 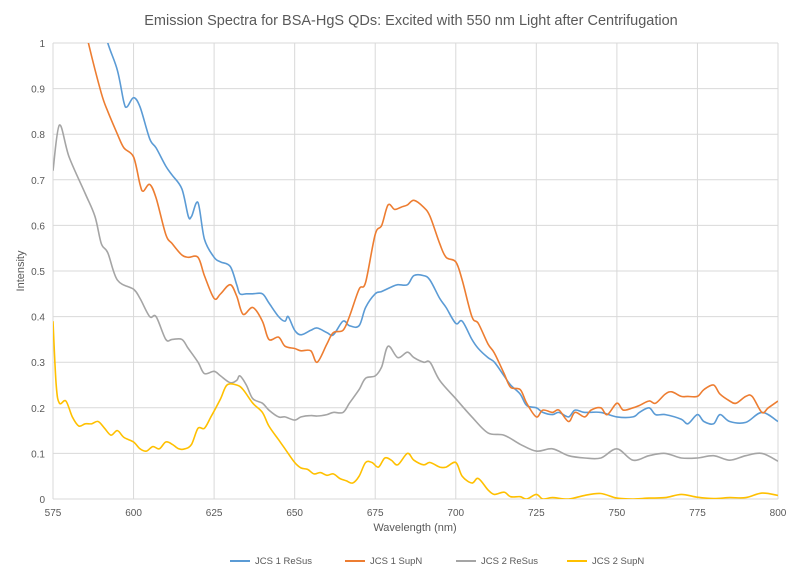 What do you see at coordinates (21, 270) in the screenshot?
I see `y-axis-label: Intensity` at bounding box center [21, 270].